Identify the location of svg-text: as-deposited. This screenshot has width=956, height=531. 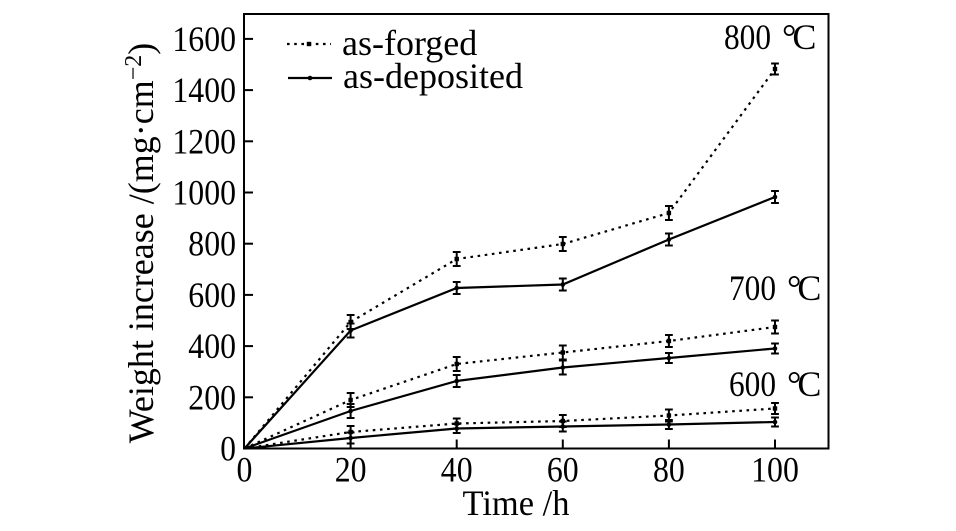
(433, 76).